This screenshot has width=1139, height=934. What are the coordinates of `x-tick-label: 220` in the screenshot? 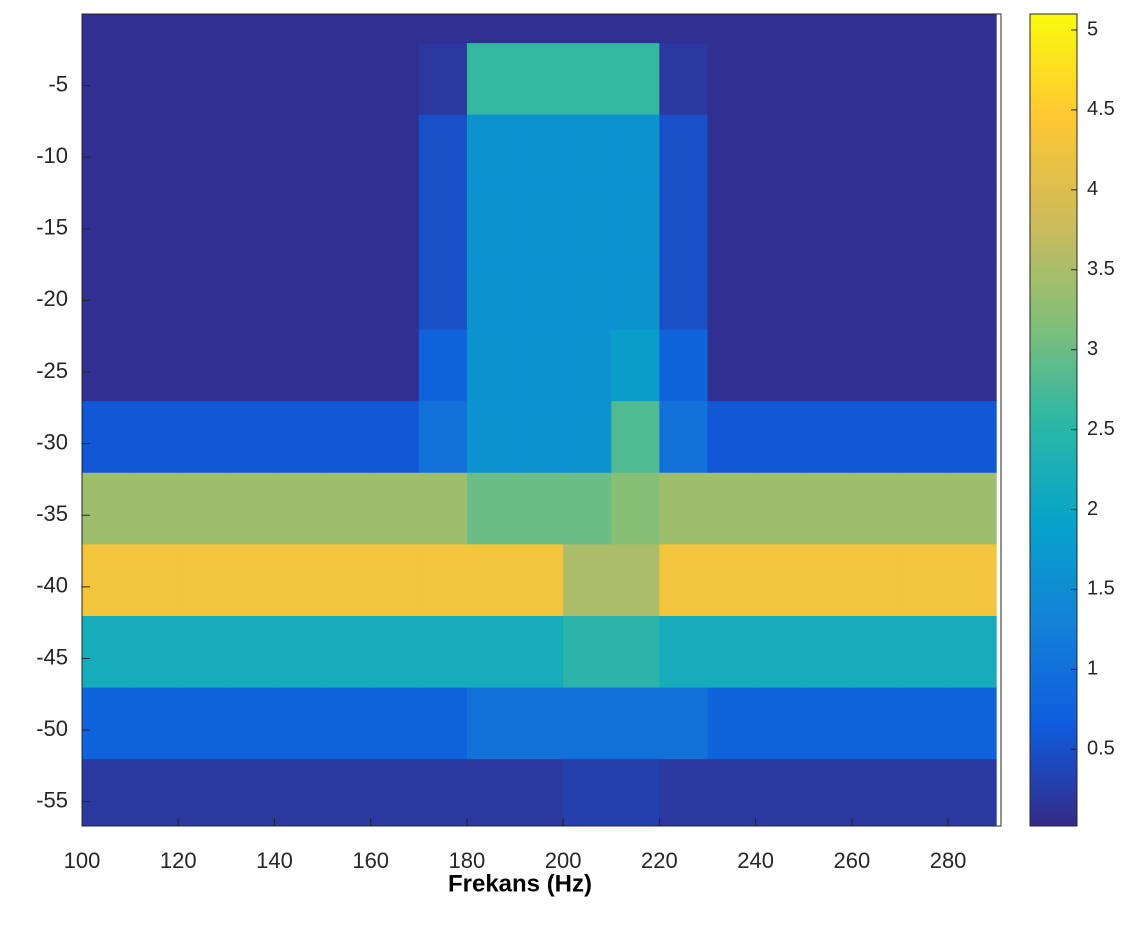 It's located at (659, 860).